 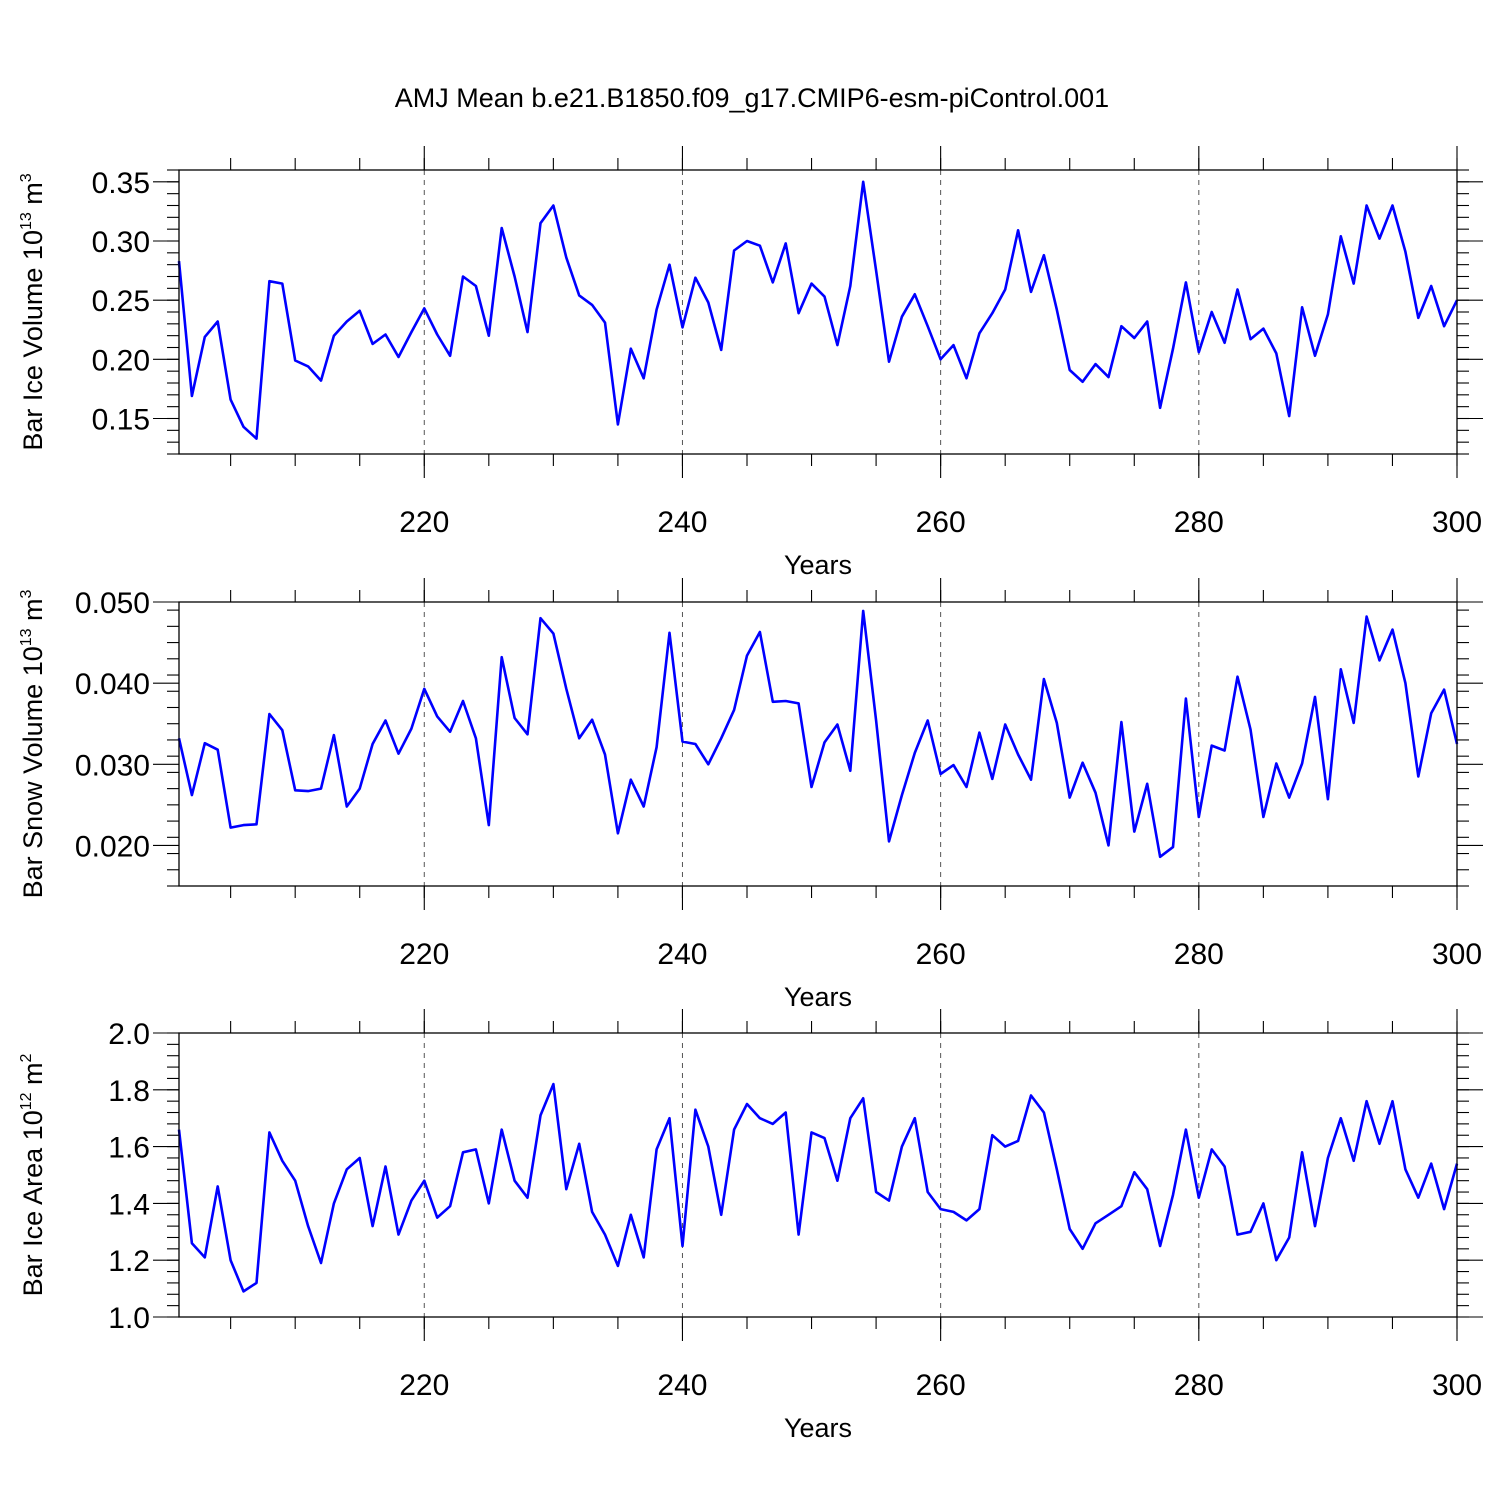 What do you see at coordinates (129, 1034) in the screenshot?
I see `y-tick-label: 2.0` at bounding box center [129, 1034].